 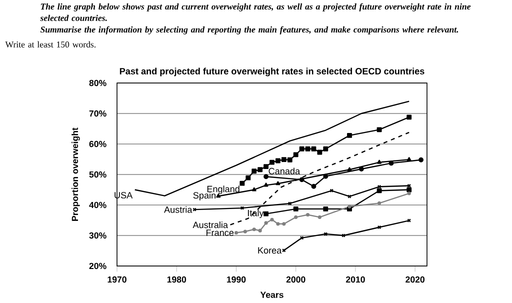 What do you see at coordinates (97, 113) in the screenshot?
I see `y-tick-label: 70%` at bounding box center [97, 113].